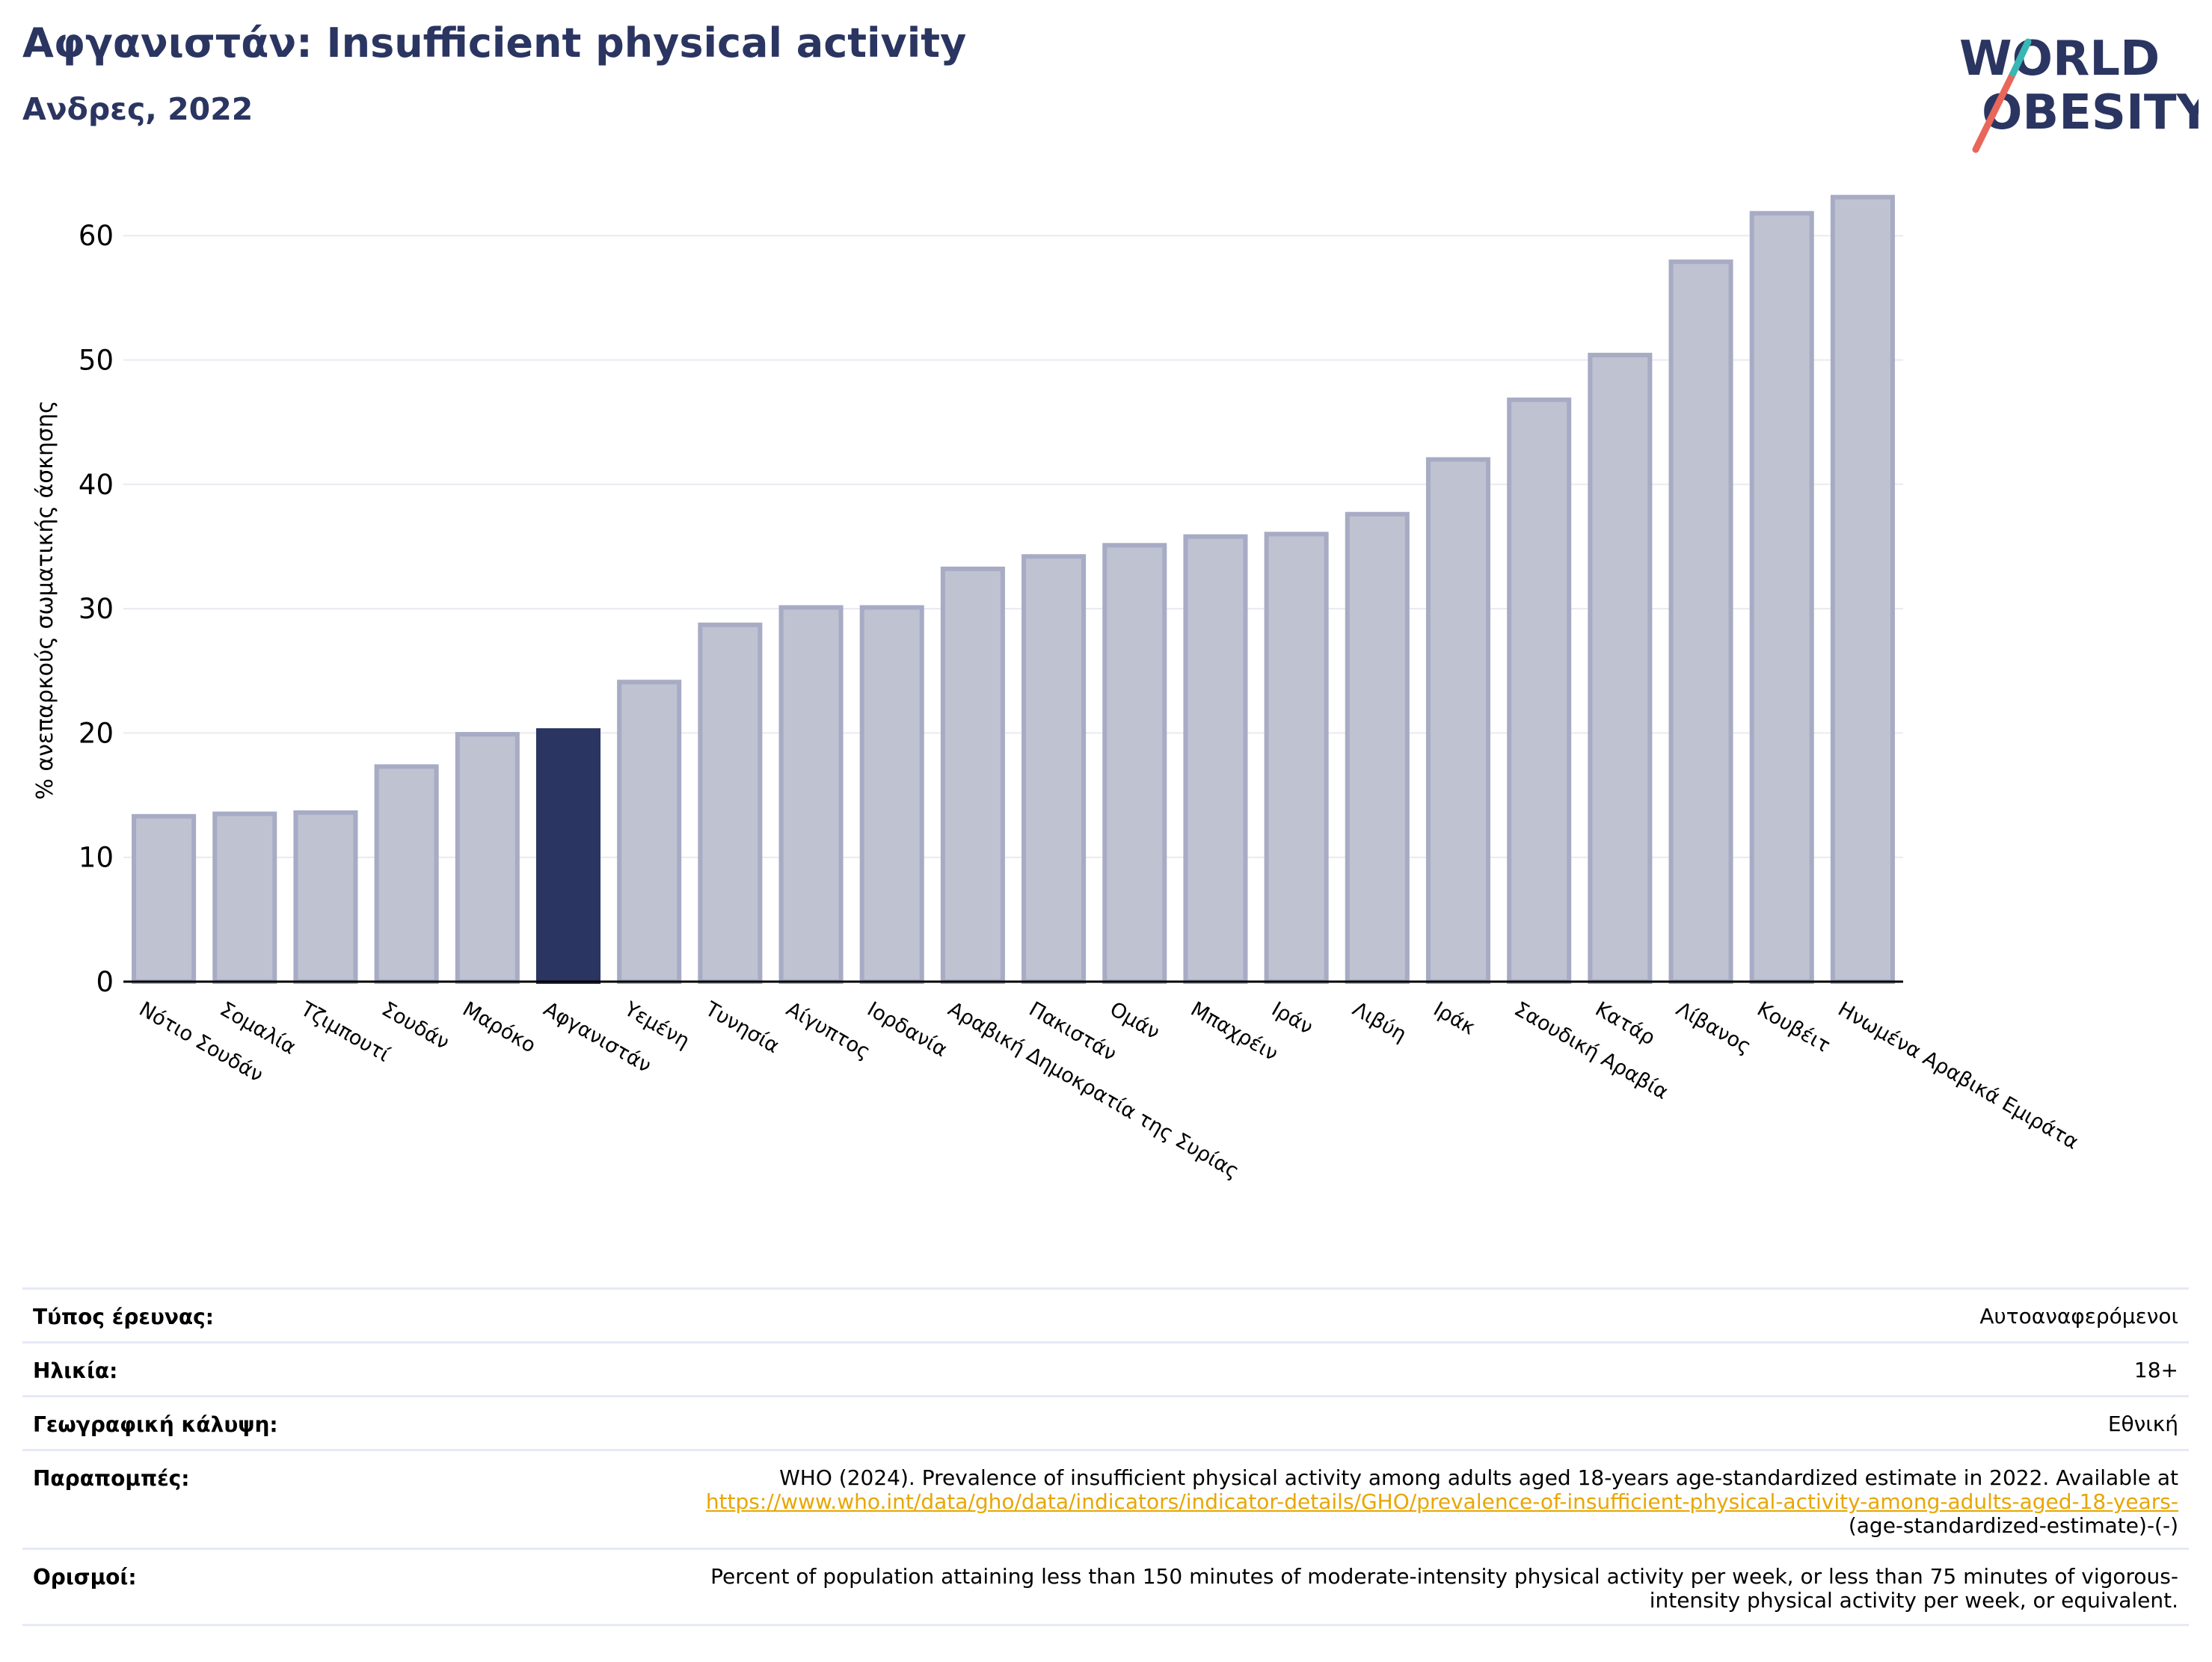  What do you see at coordinates (96, 858) in the screenshot?
I see `y-tick-label: 10` at bounding box center [96, 858].